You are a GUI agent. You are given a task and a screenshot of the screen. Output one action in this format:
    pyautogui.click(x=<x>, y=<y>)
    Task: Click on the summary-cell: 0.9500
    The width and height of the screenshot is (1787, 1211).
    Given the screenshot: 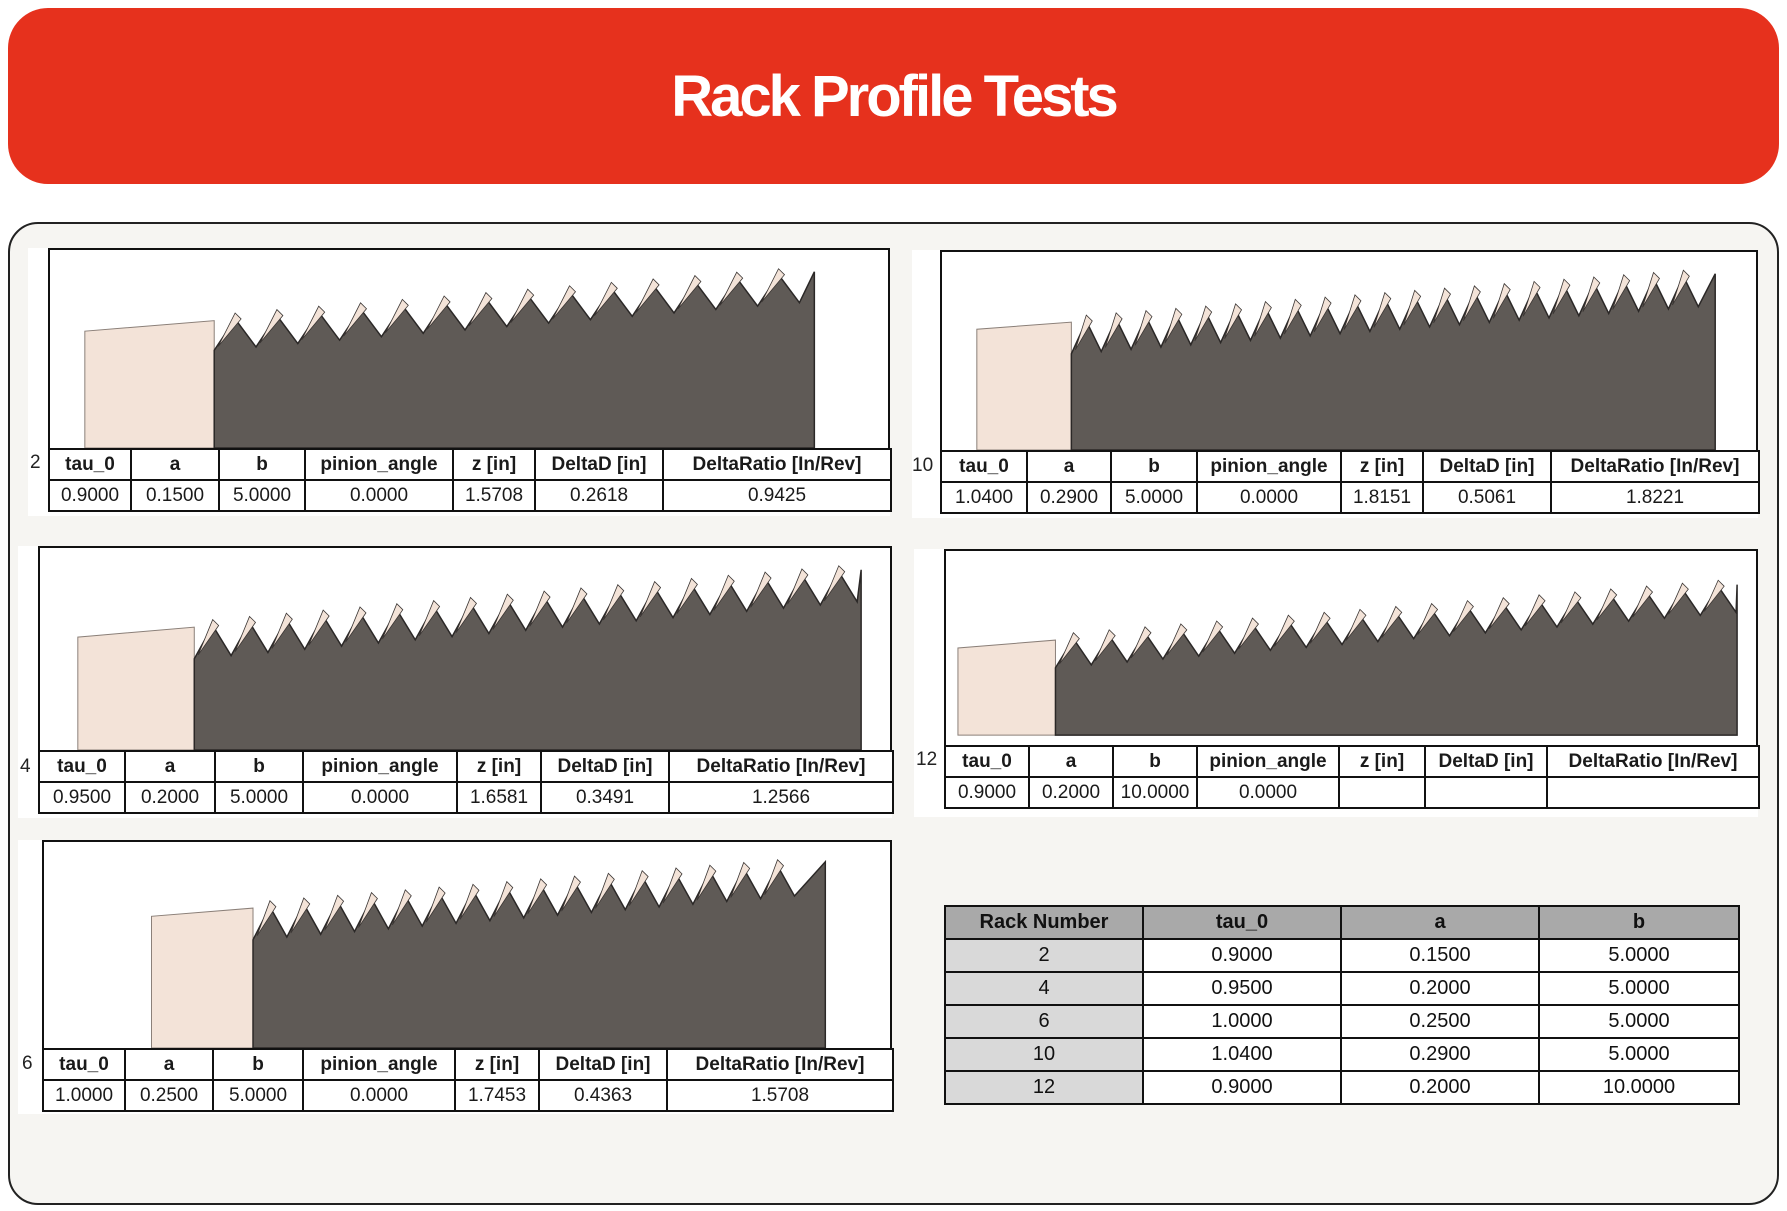 What is the action you would take?
    pyautogui.click(x=1242, y=988)
    